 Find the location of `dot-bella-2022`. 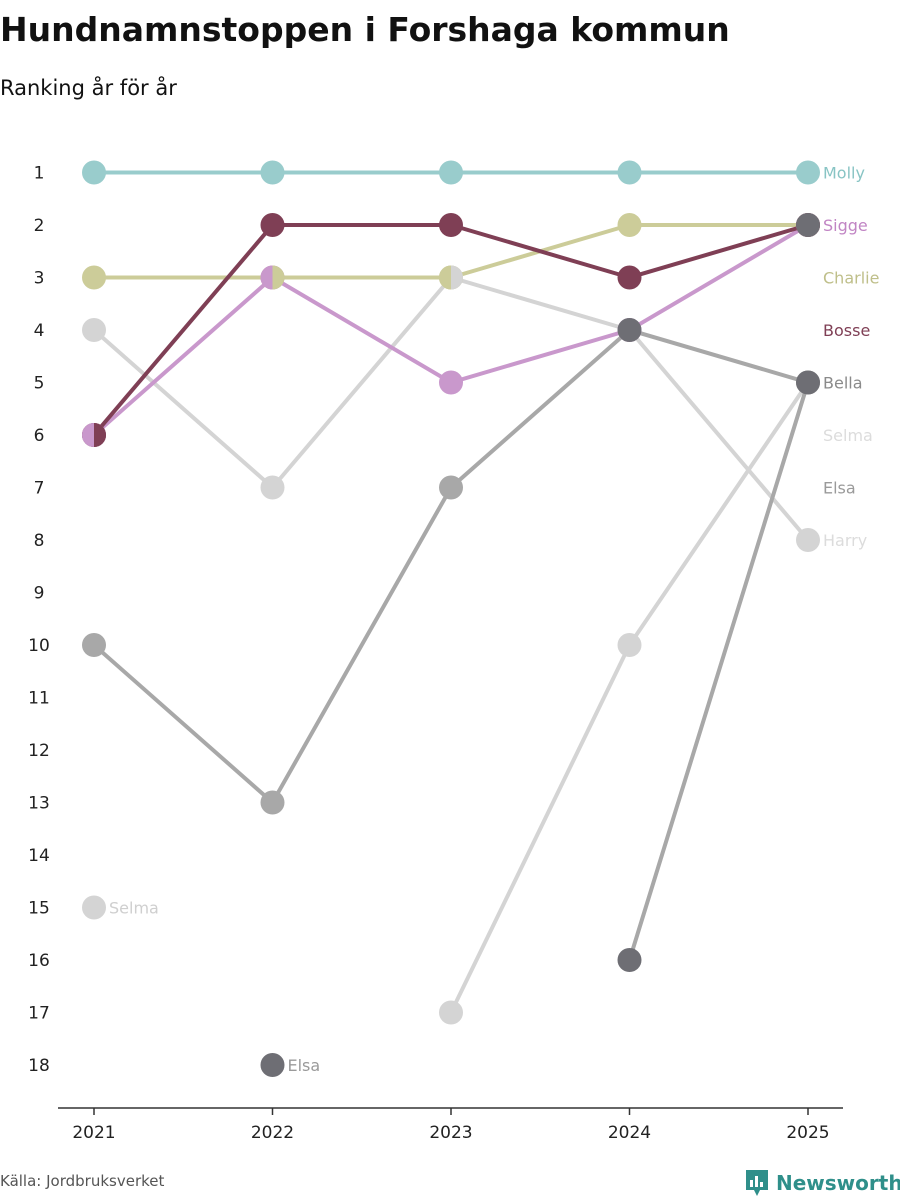

dot-bella-2022 is located at coordinates (272, 1065).